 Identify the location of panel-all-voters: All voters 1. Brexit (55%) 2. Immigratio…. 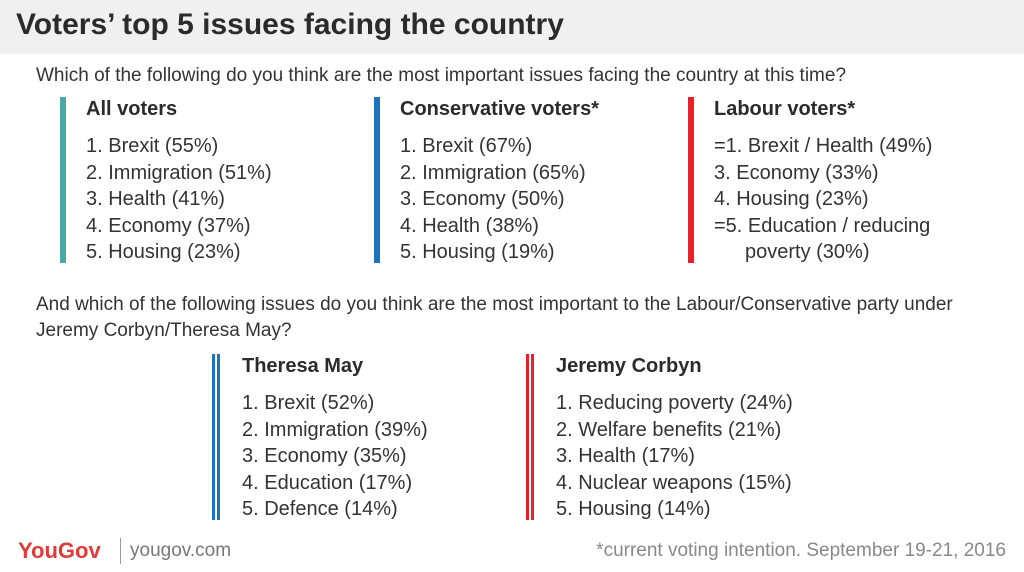
(205, 180).